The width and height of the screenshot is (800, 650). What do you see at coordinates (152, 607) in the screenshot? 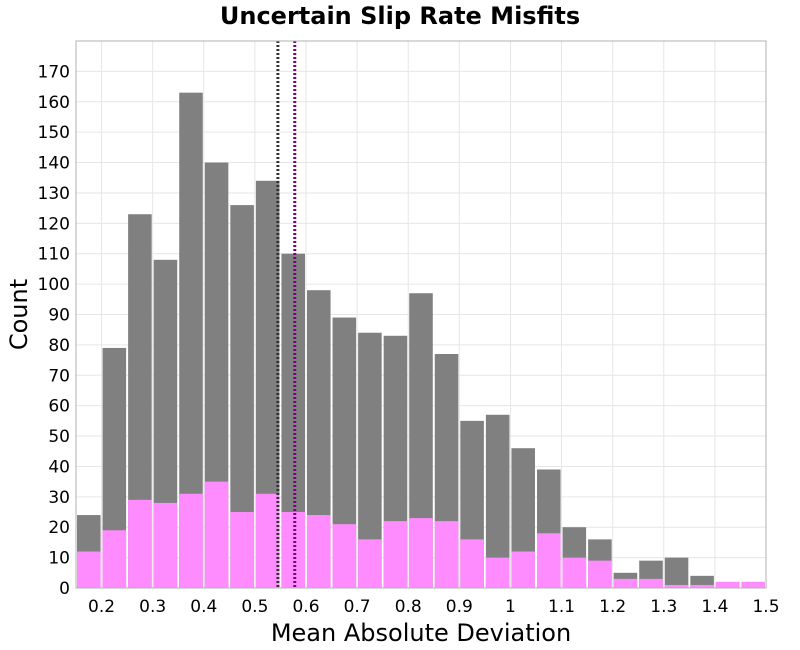
I see `x-tick-label: 0.3` at bounding box center [152, 607].